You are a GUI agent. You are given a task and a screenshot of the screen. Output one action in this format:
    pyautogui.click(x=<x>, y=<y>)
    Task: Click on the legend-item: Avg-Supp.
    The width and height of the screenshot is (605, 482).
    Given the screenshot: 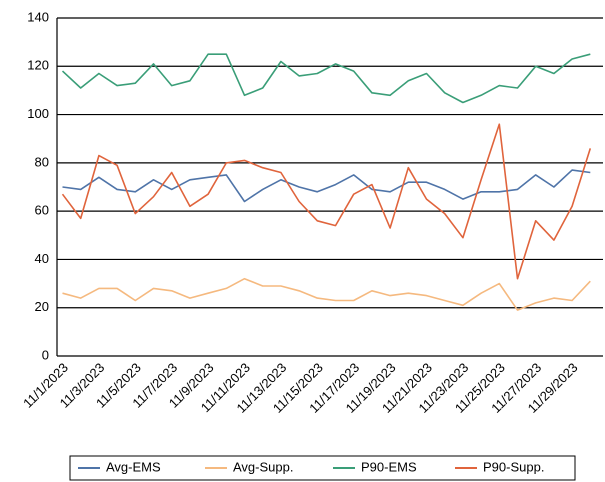 What is the action you would take?
    pyautogui.click(x=249, y=466)
    